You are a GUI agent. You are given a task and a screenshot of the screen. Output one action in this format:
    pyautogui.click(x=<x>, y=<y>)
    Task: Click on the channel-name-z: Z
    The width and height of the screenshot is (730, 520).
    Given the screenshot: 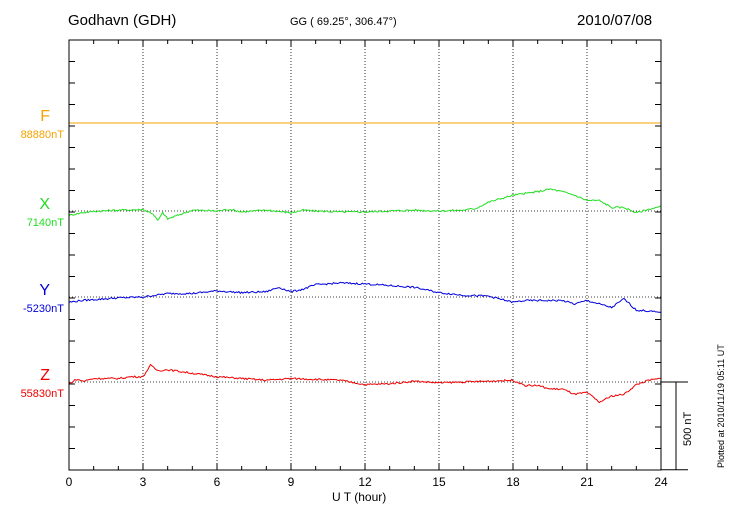 What is the action you would take?
    pyautogui.click(x=45, y=375)
    